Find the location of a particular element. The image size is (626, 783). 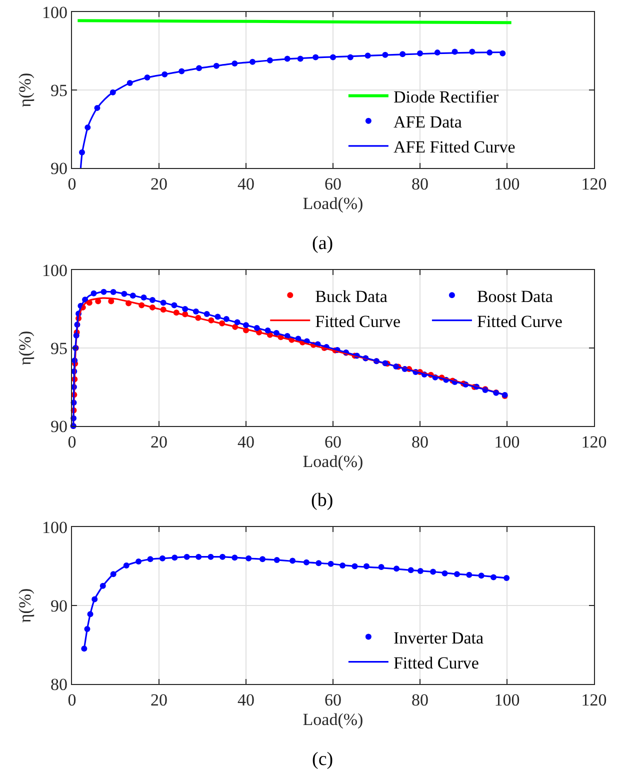

text: (c) is located at coordinates (323, 759).